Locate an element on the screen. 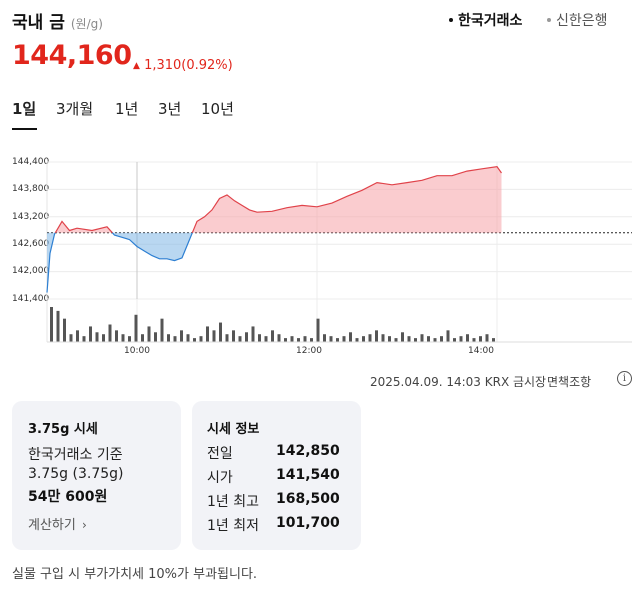 Image resolution: width=640 pixels, height=589 pixels. y-tick-label: 143,800 is located at coordinates (31, 189).